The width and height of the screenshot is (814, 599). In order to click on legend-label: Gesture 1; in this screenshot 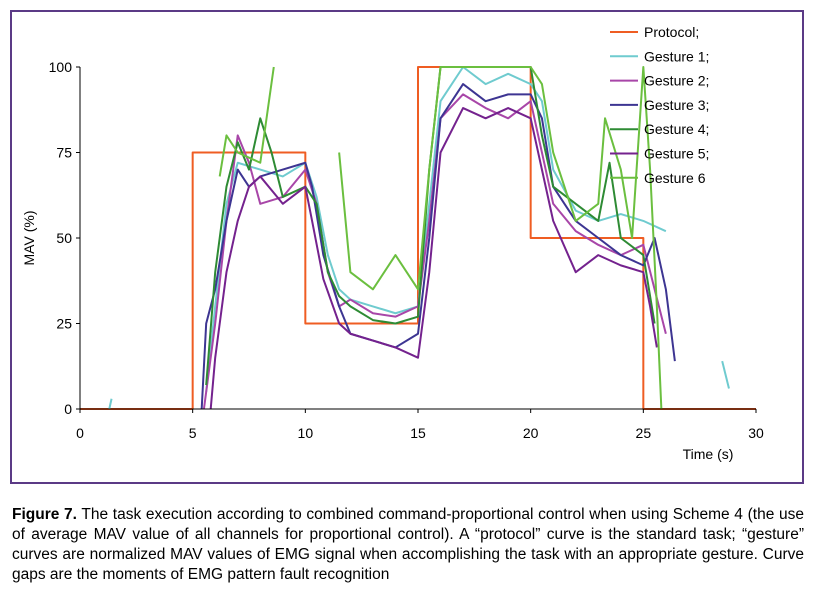, I will do `click(676, 56)`.